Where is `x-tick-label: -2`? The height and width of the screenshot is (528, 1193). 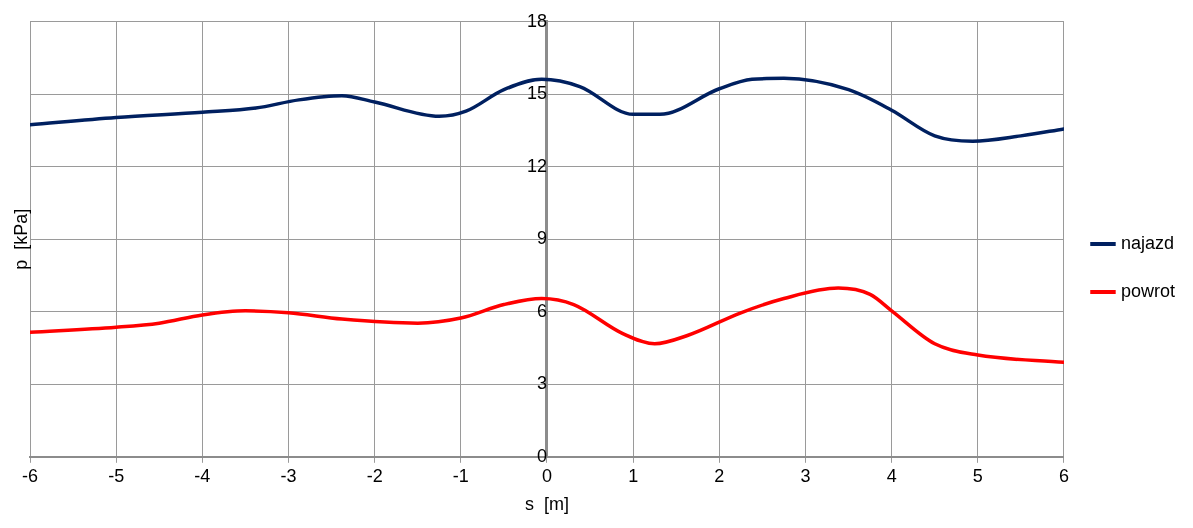
x-tick-label: -2 is located at coordinates (374, 475).